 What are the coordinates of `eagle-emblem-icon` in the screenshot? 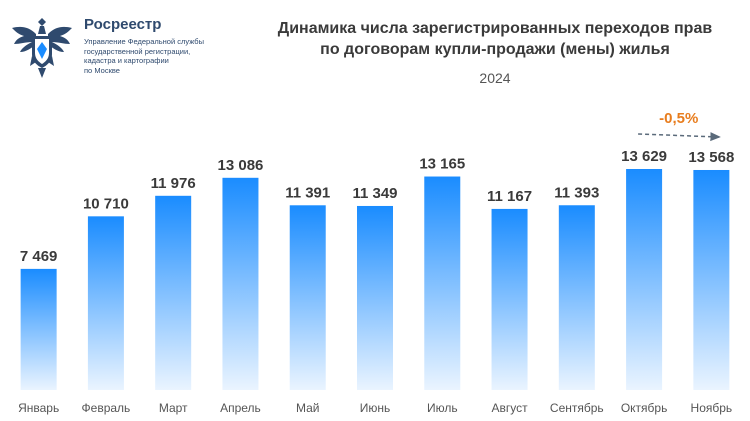 It's located at (42, 48).